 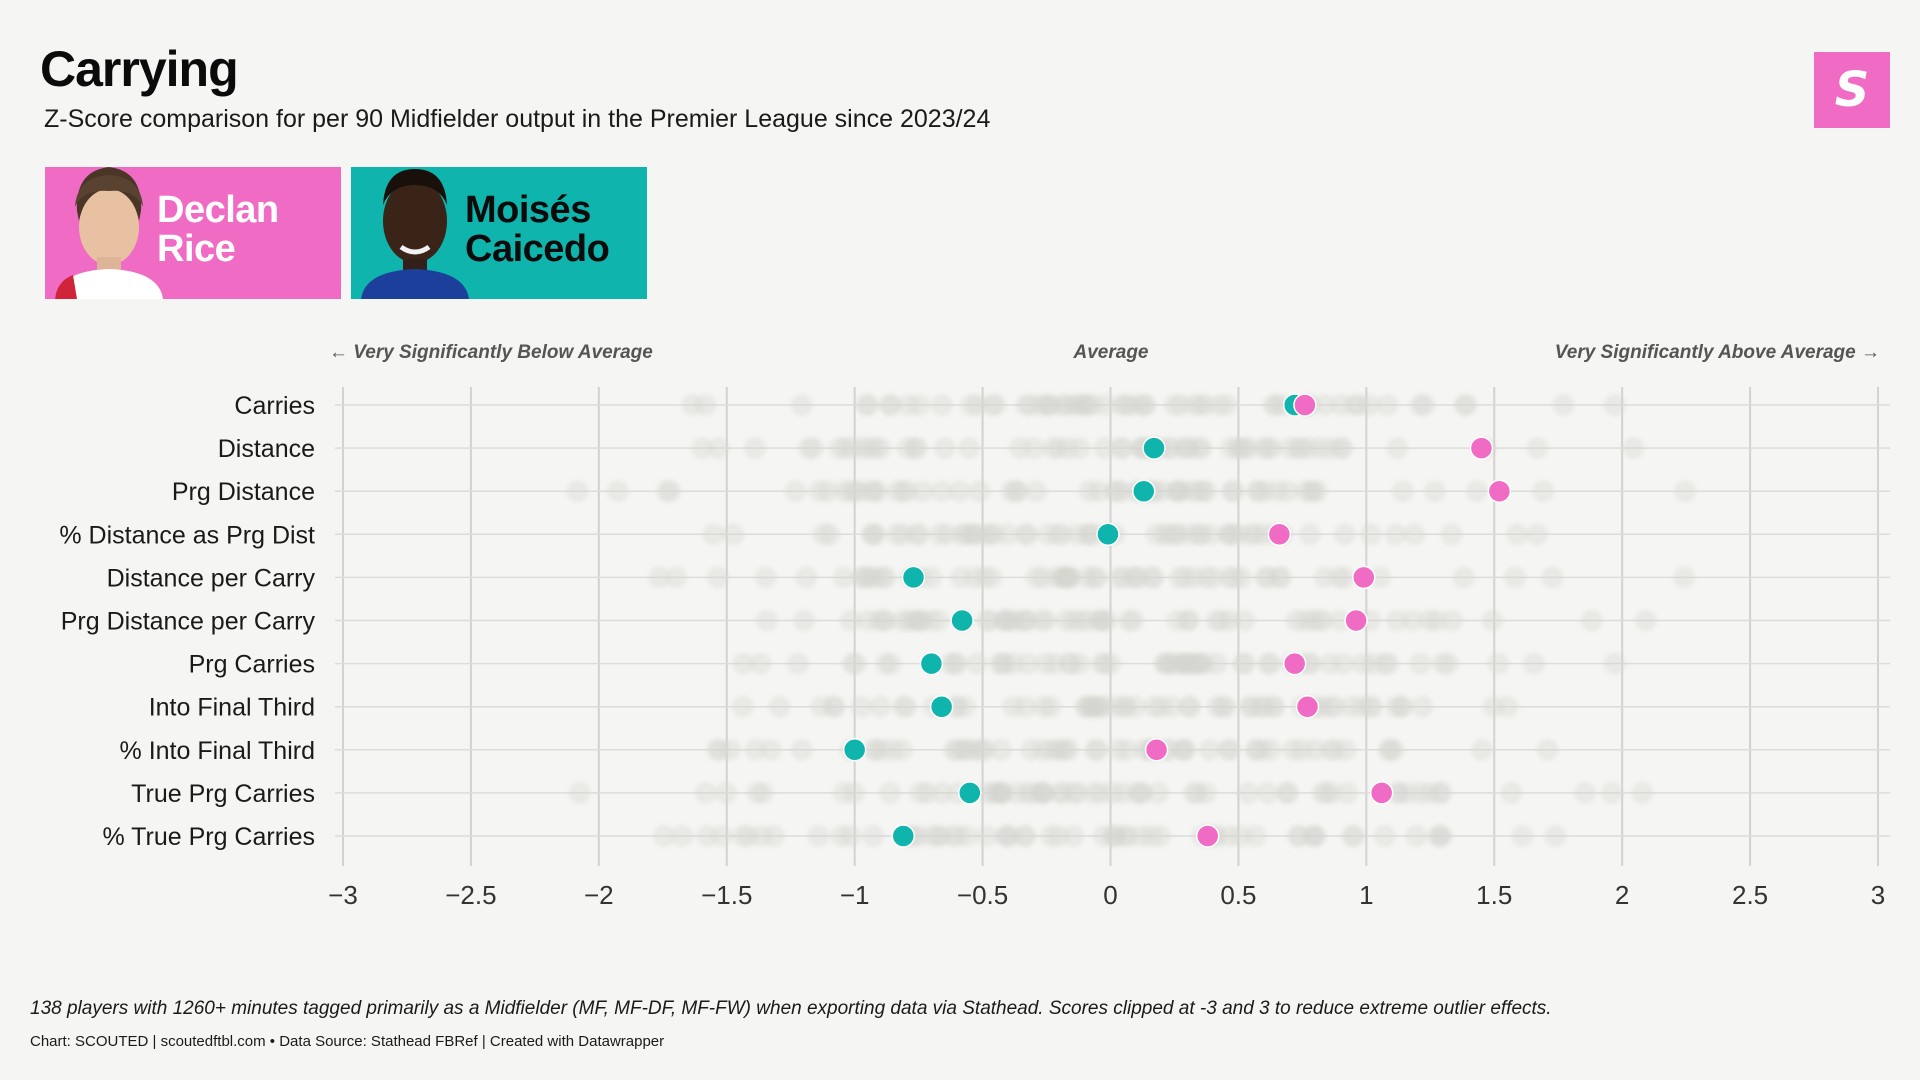 I want to click on player-name-rice: Declan Rice, so click(x=218, y=230).